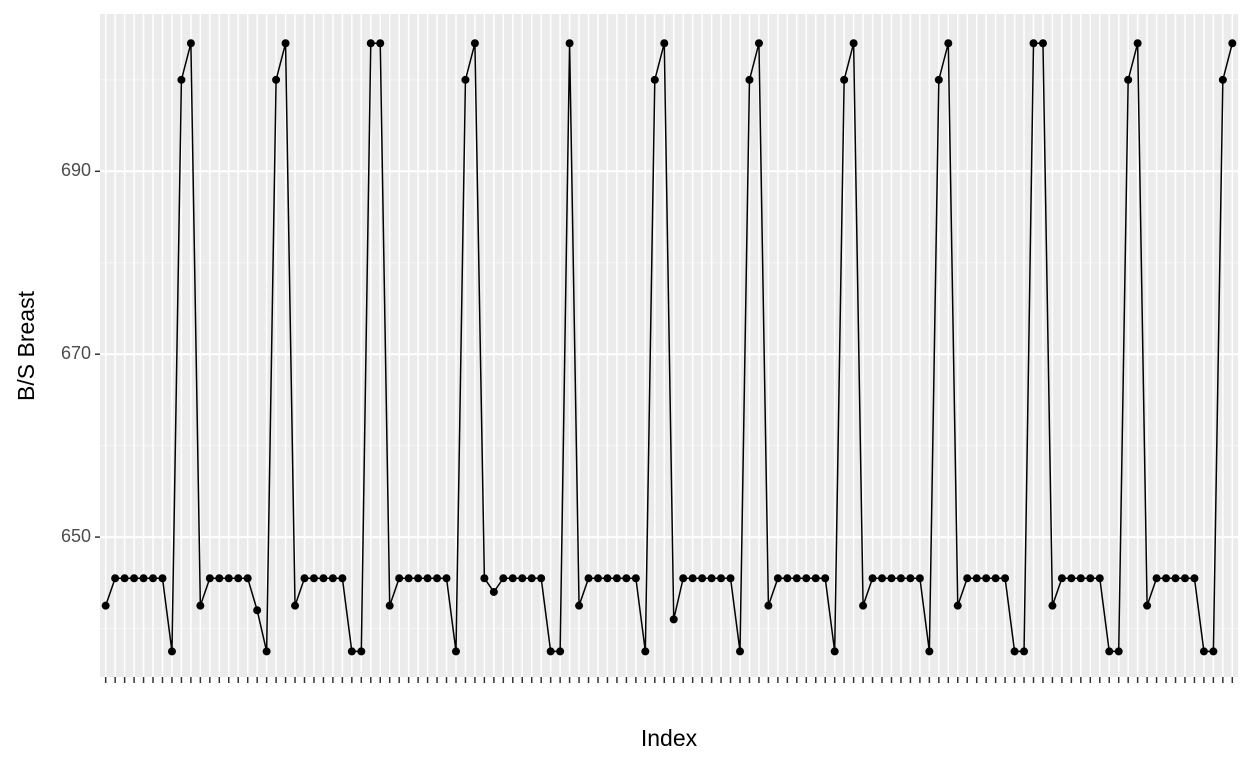 This screenshot has width=1248, height=768. What do you see at coordinates (669, 738) in the screenshot?
I see `x-axis-title: Index` at bounding box center [669, 738].